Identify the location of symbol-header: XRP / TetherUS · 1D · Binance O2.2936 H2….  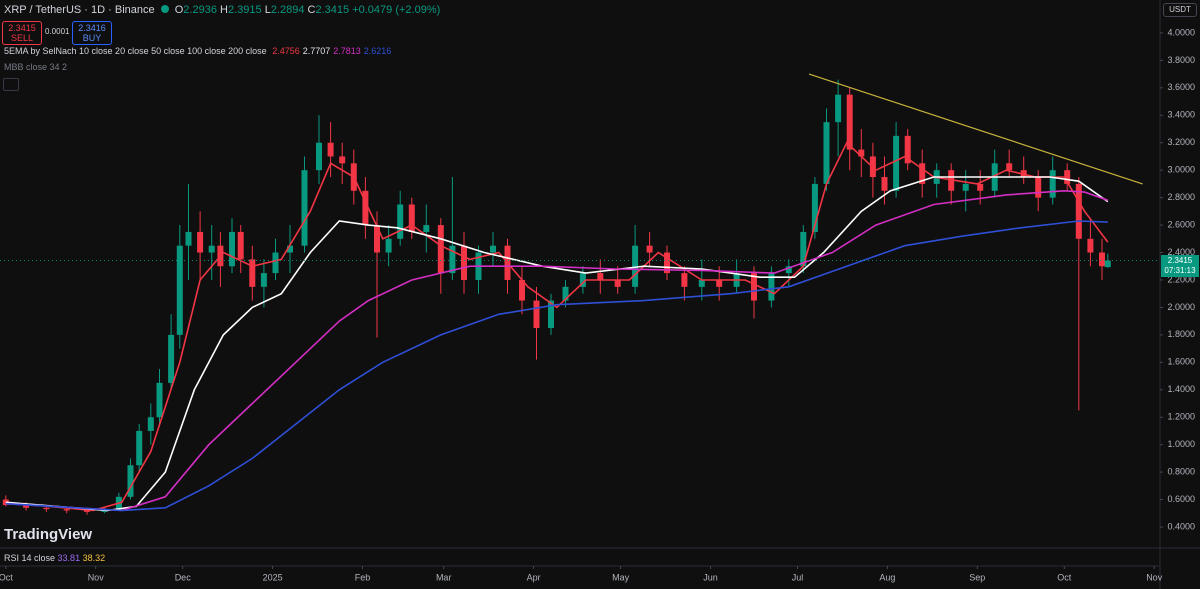
(222, 10).